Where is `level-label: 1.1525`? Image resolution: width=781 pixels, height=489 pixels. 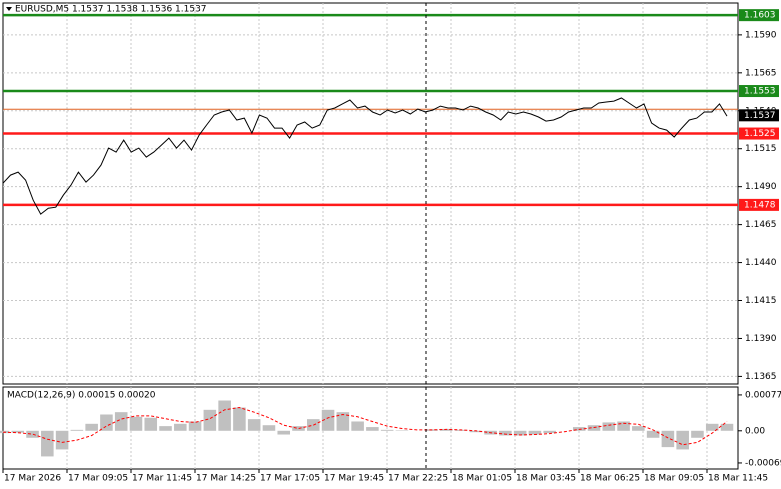 level-label: 1.1525 is located at coordinates (760, 134).